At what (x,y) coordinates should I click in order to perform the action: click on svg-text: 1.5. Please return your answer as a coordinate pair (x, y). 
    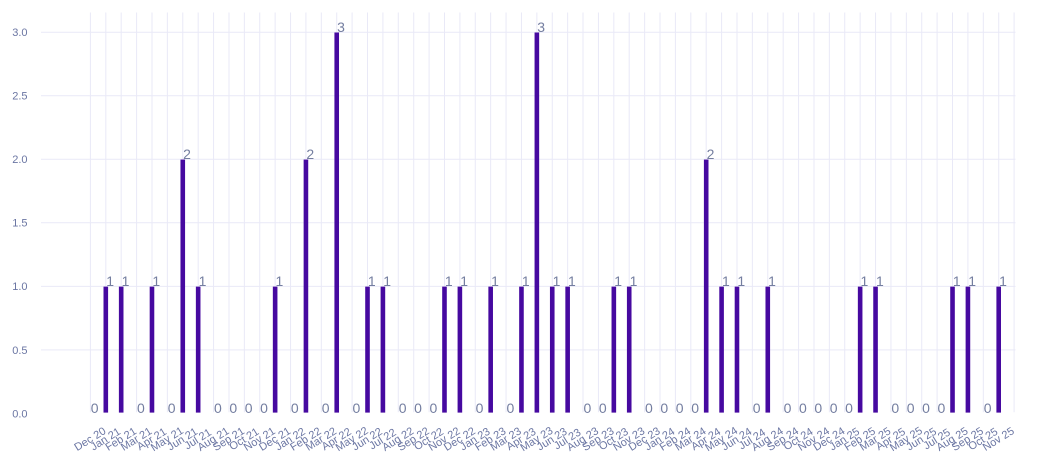
    Looking at the image, I should click on (19, 224).